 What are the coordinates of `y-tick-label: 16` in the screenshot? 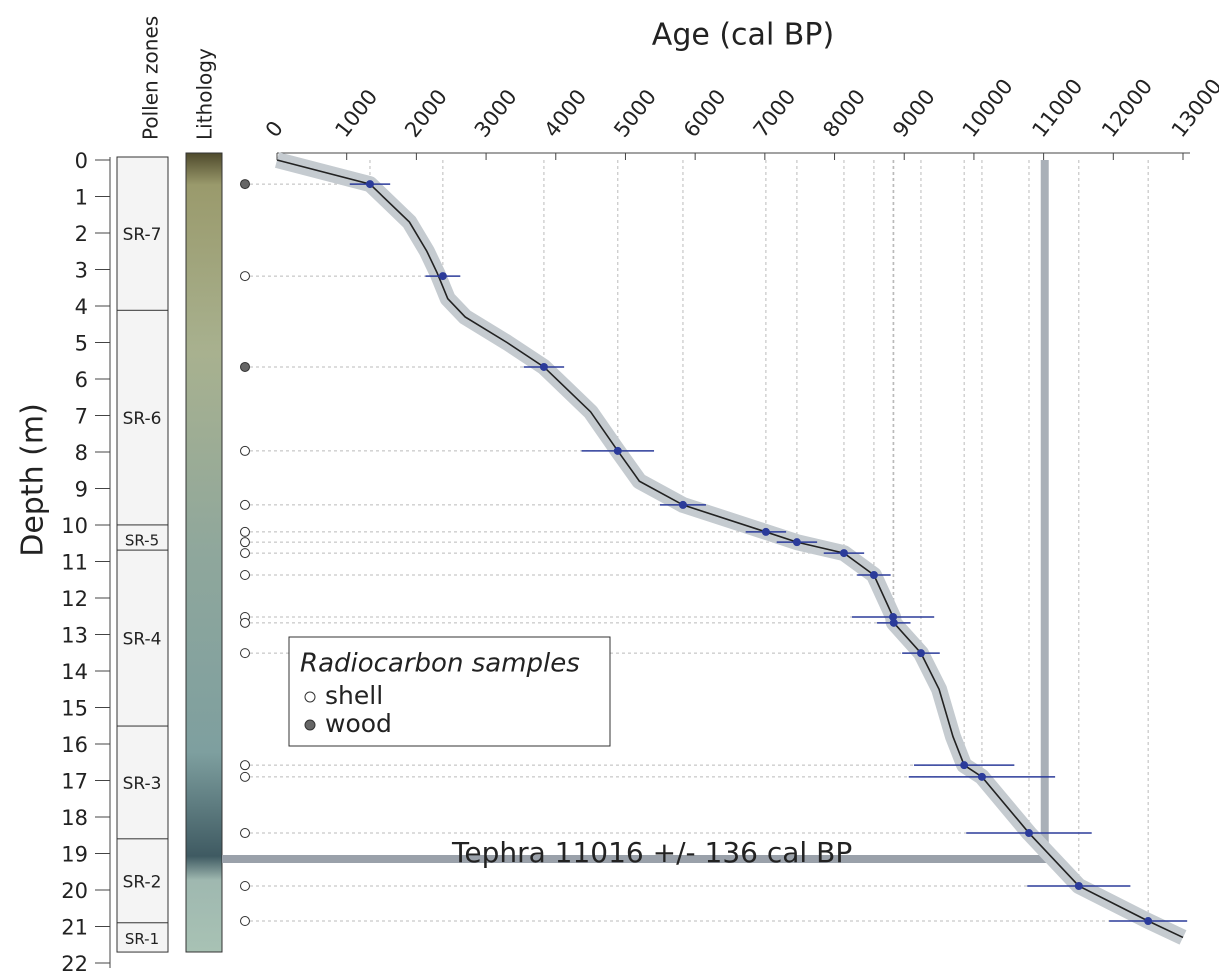 It's located at (74, 745).